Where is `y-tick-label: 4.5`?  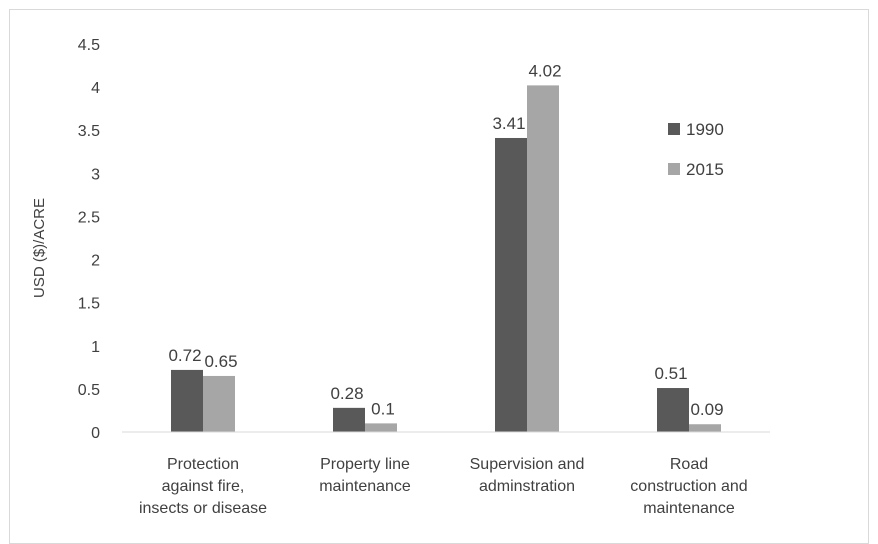
y-tick-label: 4.5 is located at coordinates (89, 45).